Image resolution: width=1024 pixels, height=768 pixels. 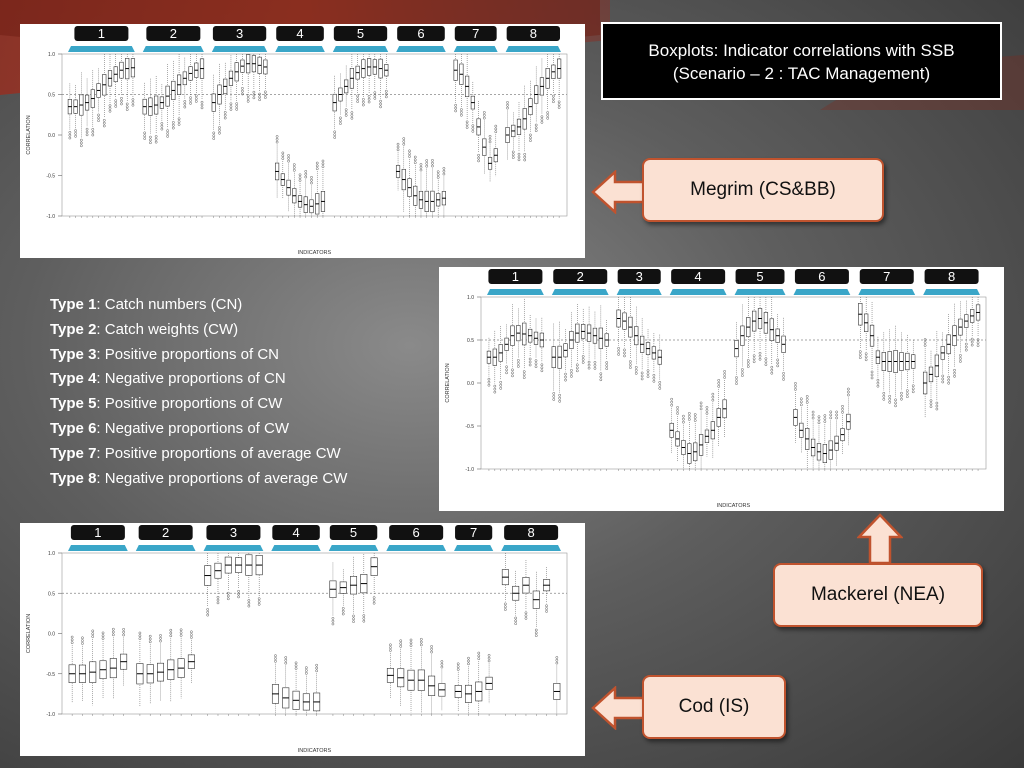 I want to click on type-label: Type 2, so click(x=73, y=329).